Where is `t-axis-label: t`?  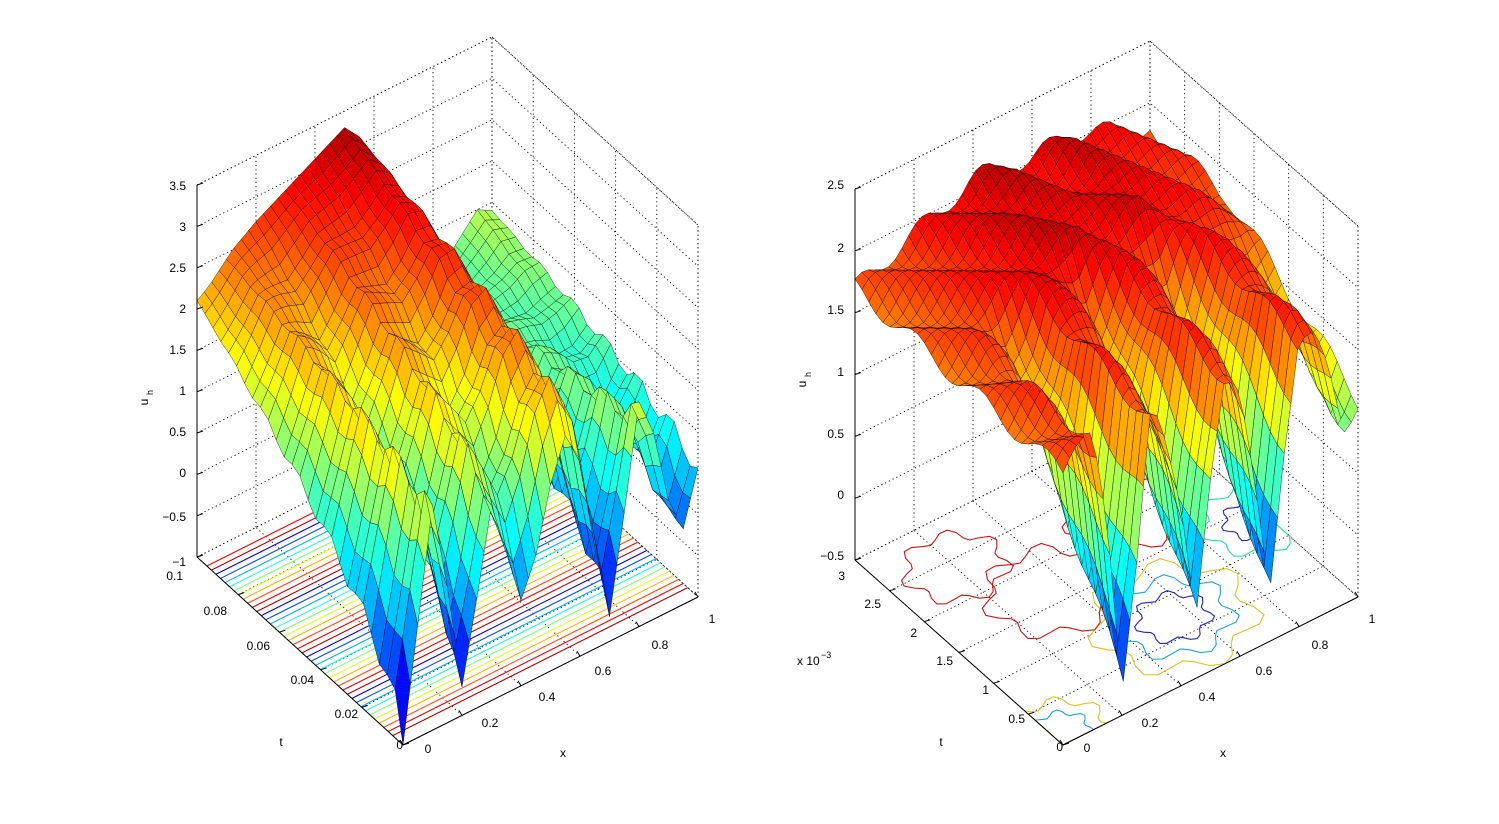
t-axis-label: t is located at coordinates (941, 742).